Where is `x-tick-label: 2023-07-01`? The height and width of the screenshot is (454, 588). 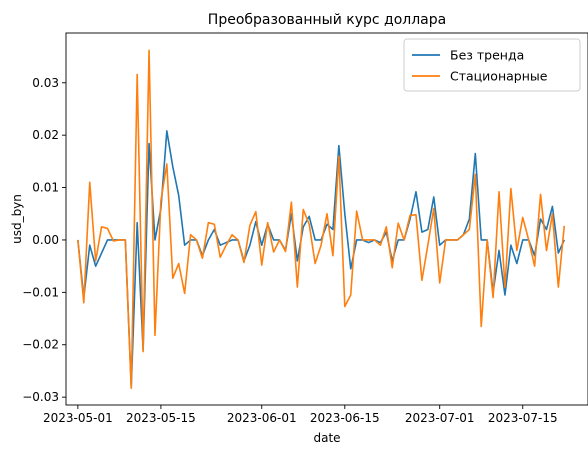 x-tick-label: 2023-07-01 is located at coordinates (440, 418).